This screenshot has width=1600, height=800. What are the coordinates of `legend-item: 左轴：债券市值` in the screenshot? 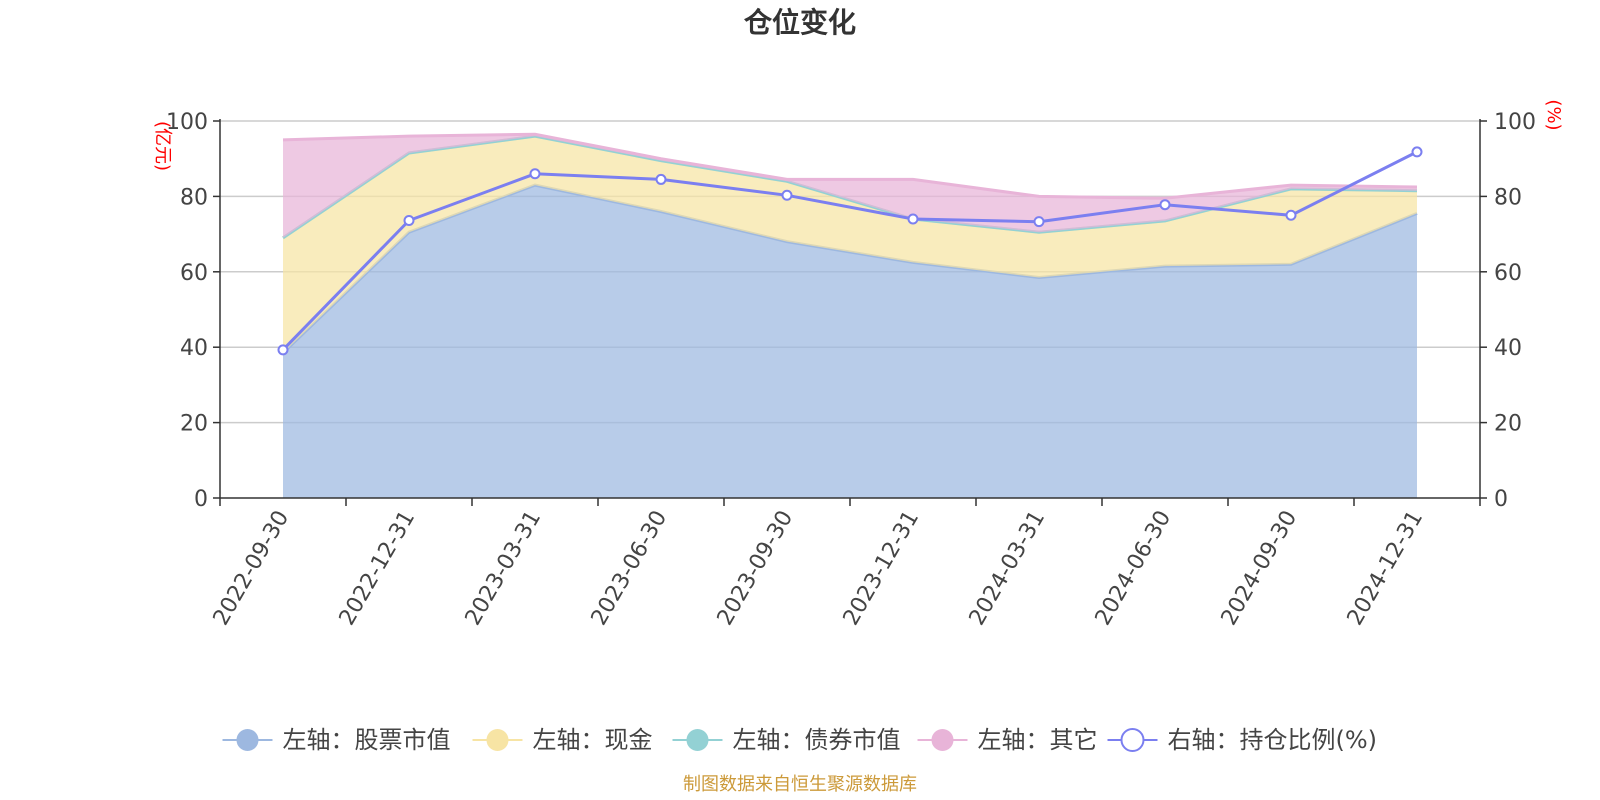 It's located at (786, 740).